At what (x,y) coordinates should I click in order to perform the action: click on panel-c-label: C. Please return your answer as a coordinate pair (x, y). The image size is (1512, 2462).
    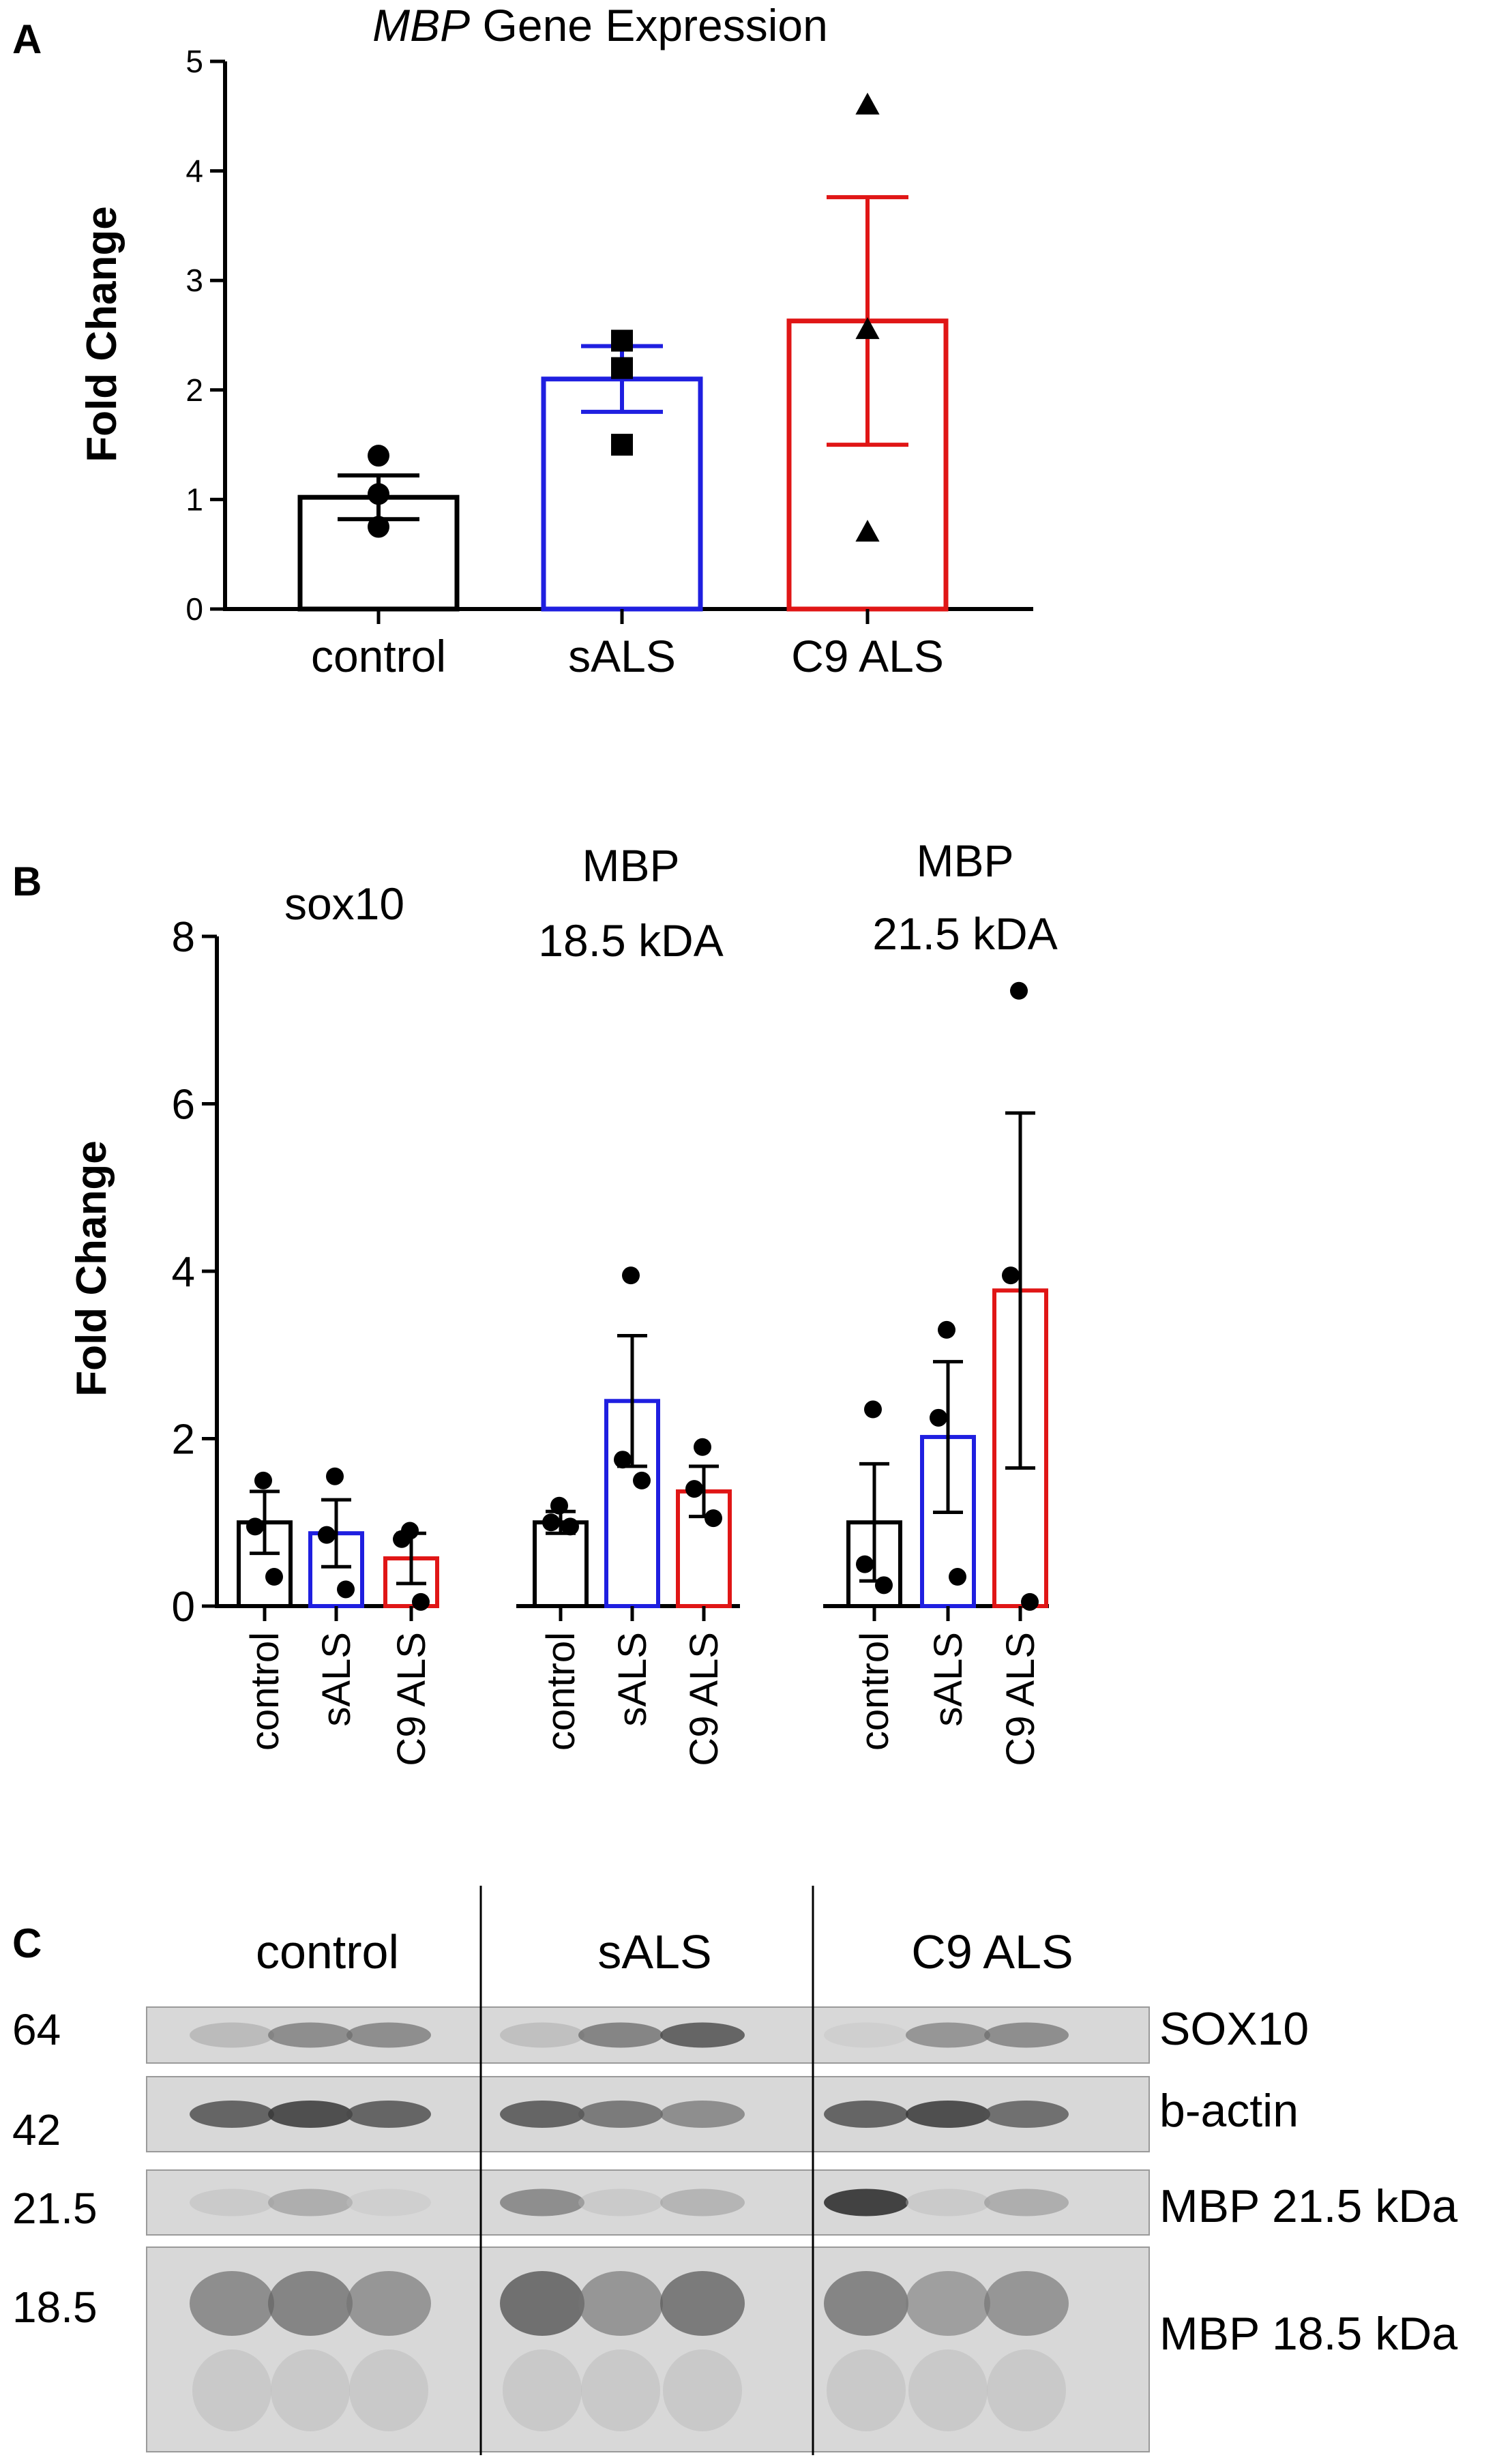
    Looking at the image, I should click on (27, 1943).